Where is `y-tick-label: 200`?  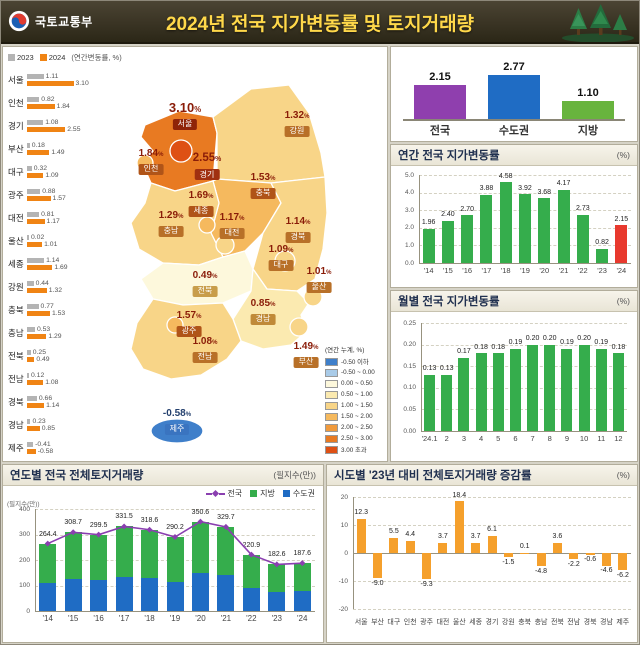 y-tick-label: 200 is located at coordinates (24, 560).